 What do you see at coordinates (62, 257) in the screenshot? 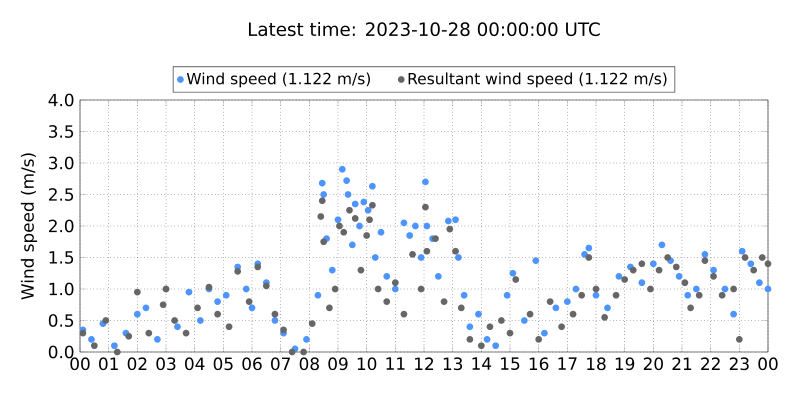
I see `y-tick-label: 1.5` at bounding box center [62, 257].